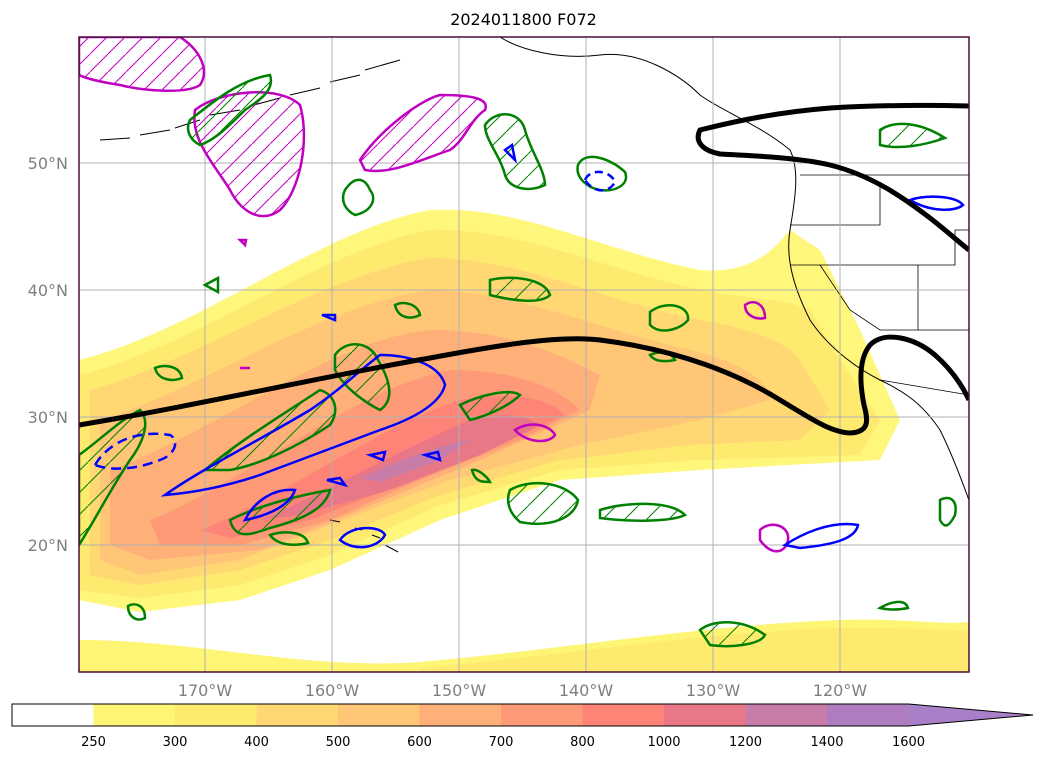  What do you see at coordinates (459, 690) in the screenshot?
I see `lon-label-150: 150°W` at bounding box center [459, 690].